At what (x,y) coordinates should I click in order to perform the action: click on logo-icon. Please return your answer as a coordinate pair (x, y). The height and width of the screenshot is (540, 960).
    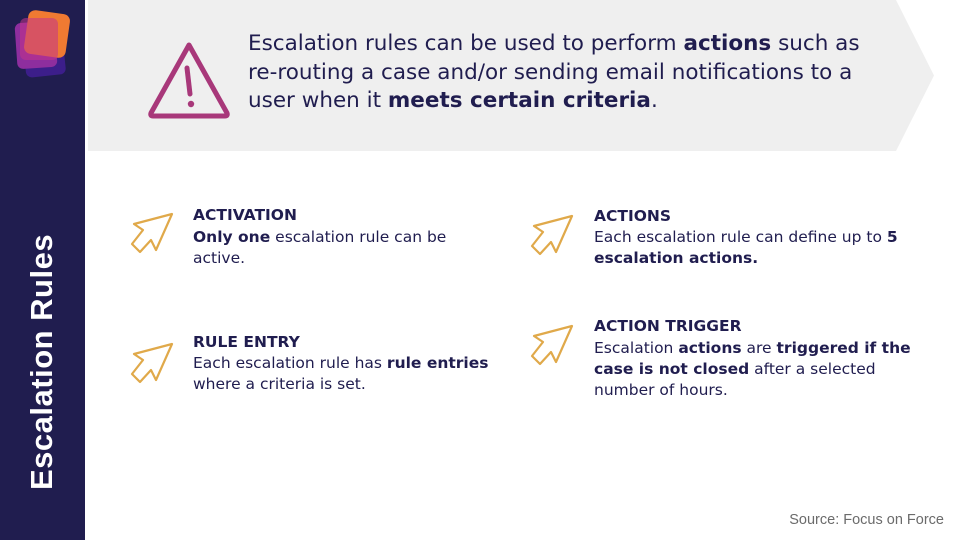
    Looking at the image, I should click on (42, 44).